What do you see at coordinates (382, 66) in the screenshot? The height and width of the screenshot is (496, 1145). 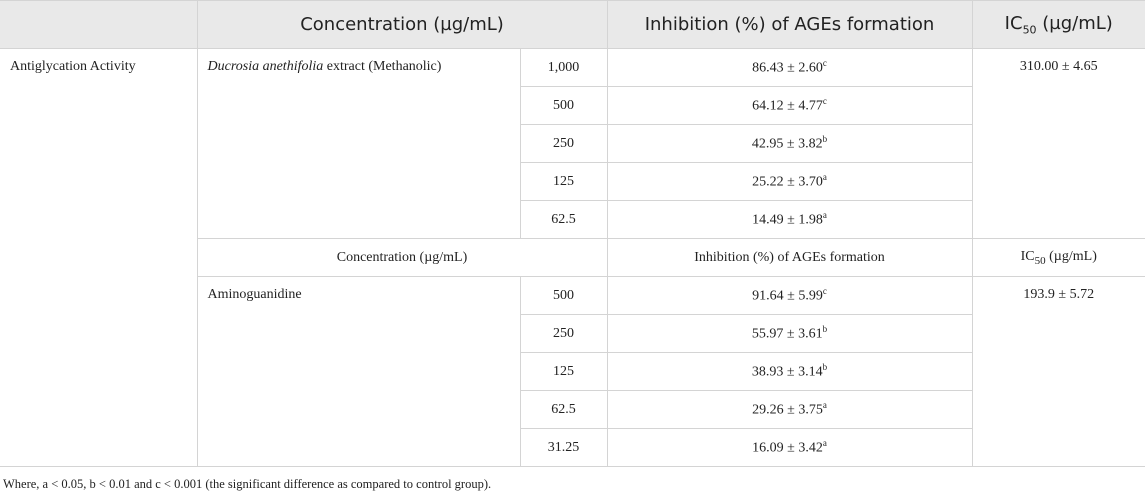 I see `sample-text: extract (Methanolic)` at bounding box center [382, 66].